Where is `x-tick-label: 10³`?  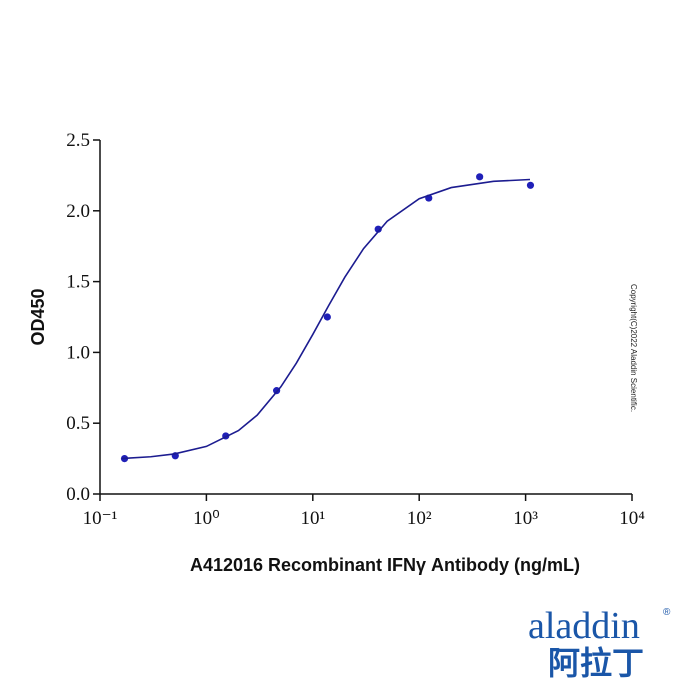
x-tick-label: 10³ is located at coordinates (525, 518).